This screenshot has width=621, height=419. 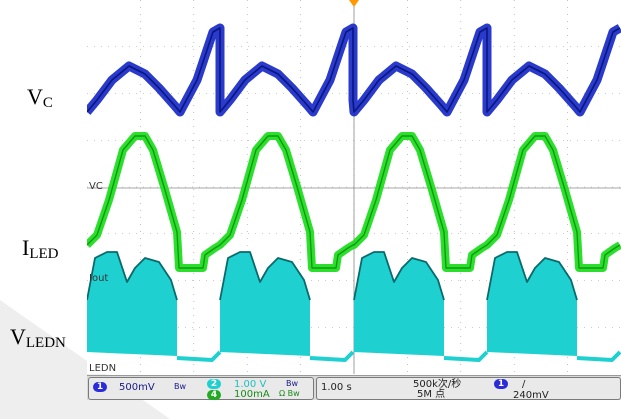 What do you see at coordinates (214, 395) in the screenshot?
I see `channel-4-badge: 4` at bounding box center [214, 395].